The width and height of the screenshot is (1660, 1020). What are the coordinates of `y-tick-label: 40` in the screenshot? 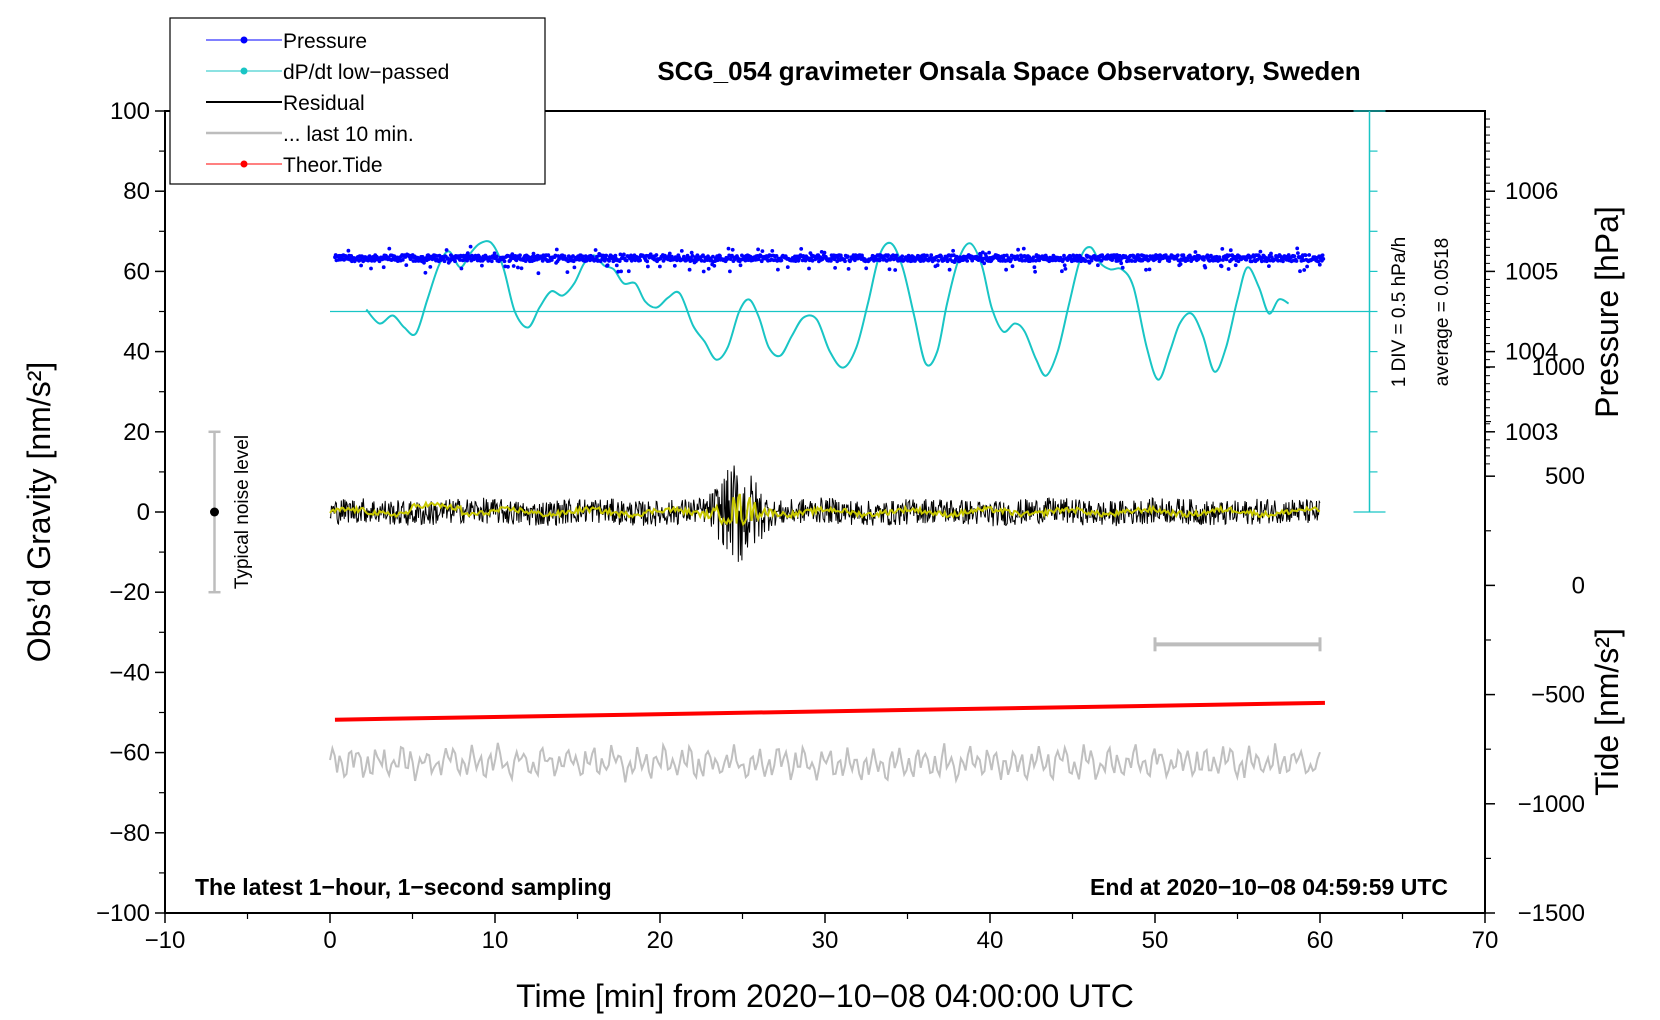 It's located at (136, 352).